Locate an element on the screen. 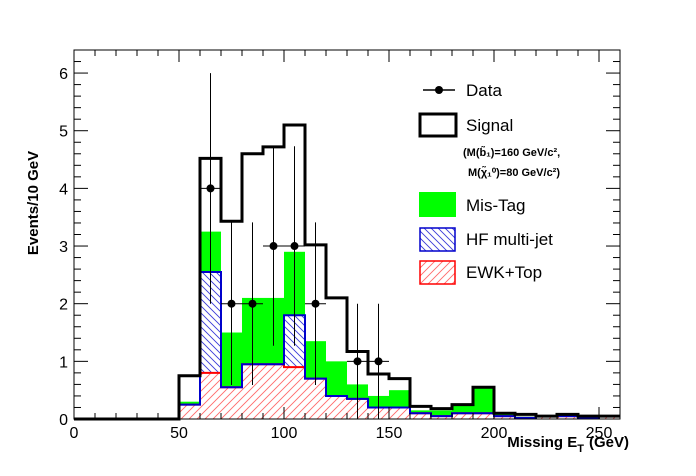 The image size is (696, 476). legend-entry-hf: HF multi-jet is located at coordinates (486, 239).